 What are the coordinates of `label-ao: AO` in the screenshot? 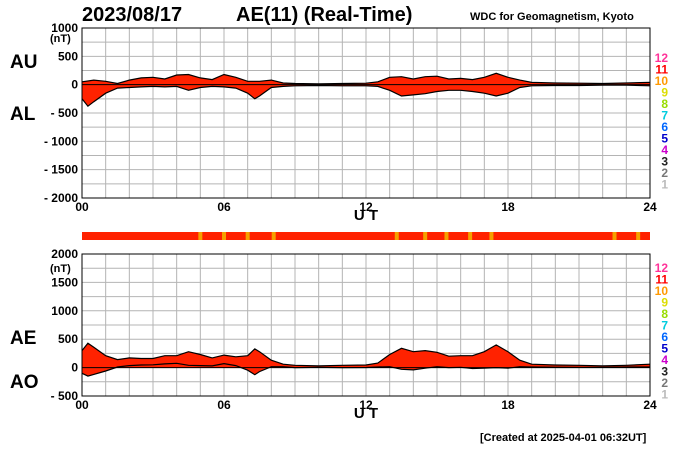 It's located at (24, 382).